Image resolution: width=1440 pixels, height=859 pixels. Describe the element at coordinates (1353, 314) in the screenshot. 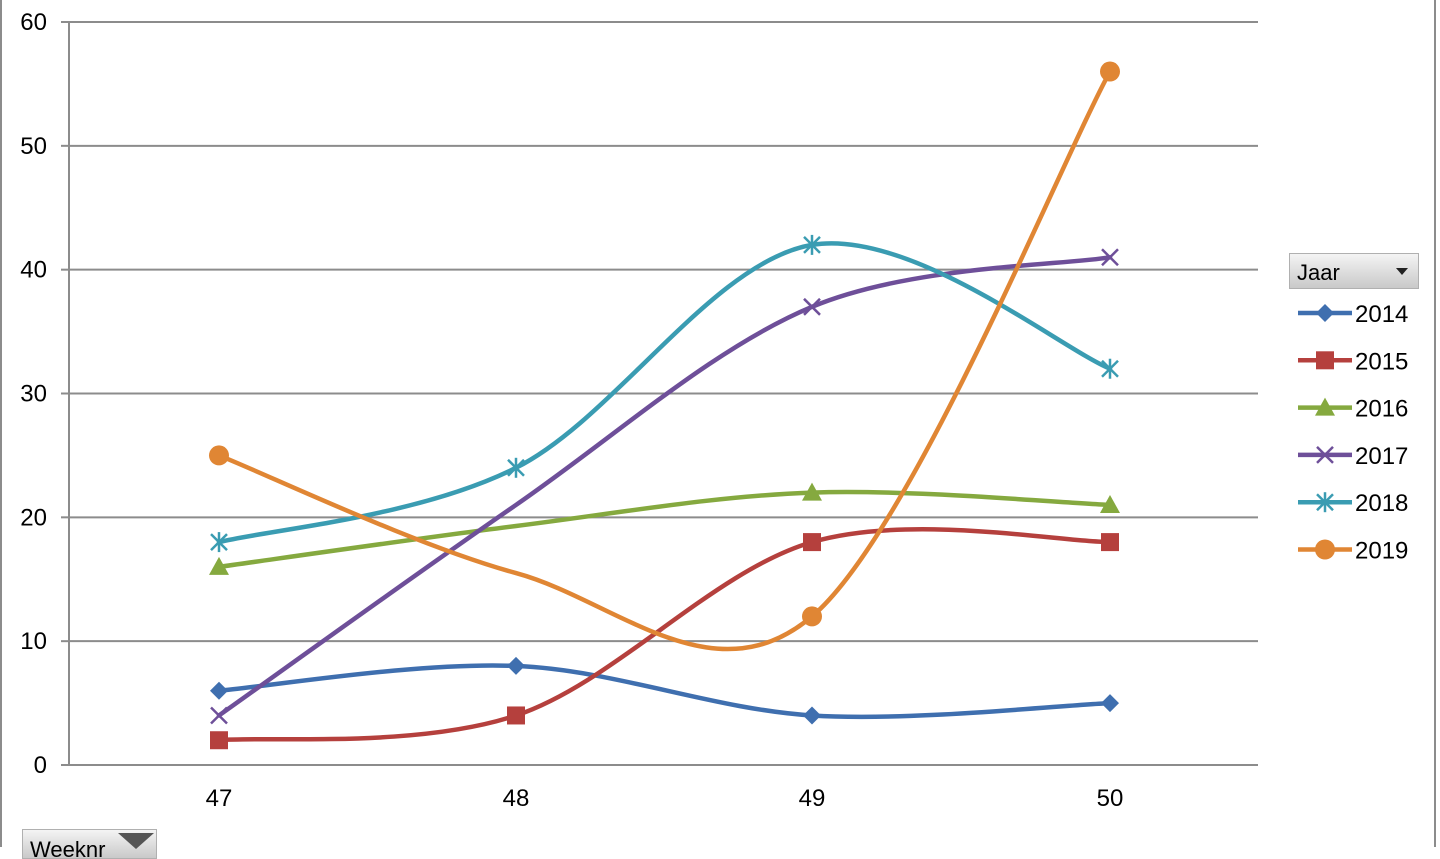

I see `legend-item-2014: 2014` at that location.